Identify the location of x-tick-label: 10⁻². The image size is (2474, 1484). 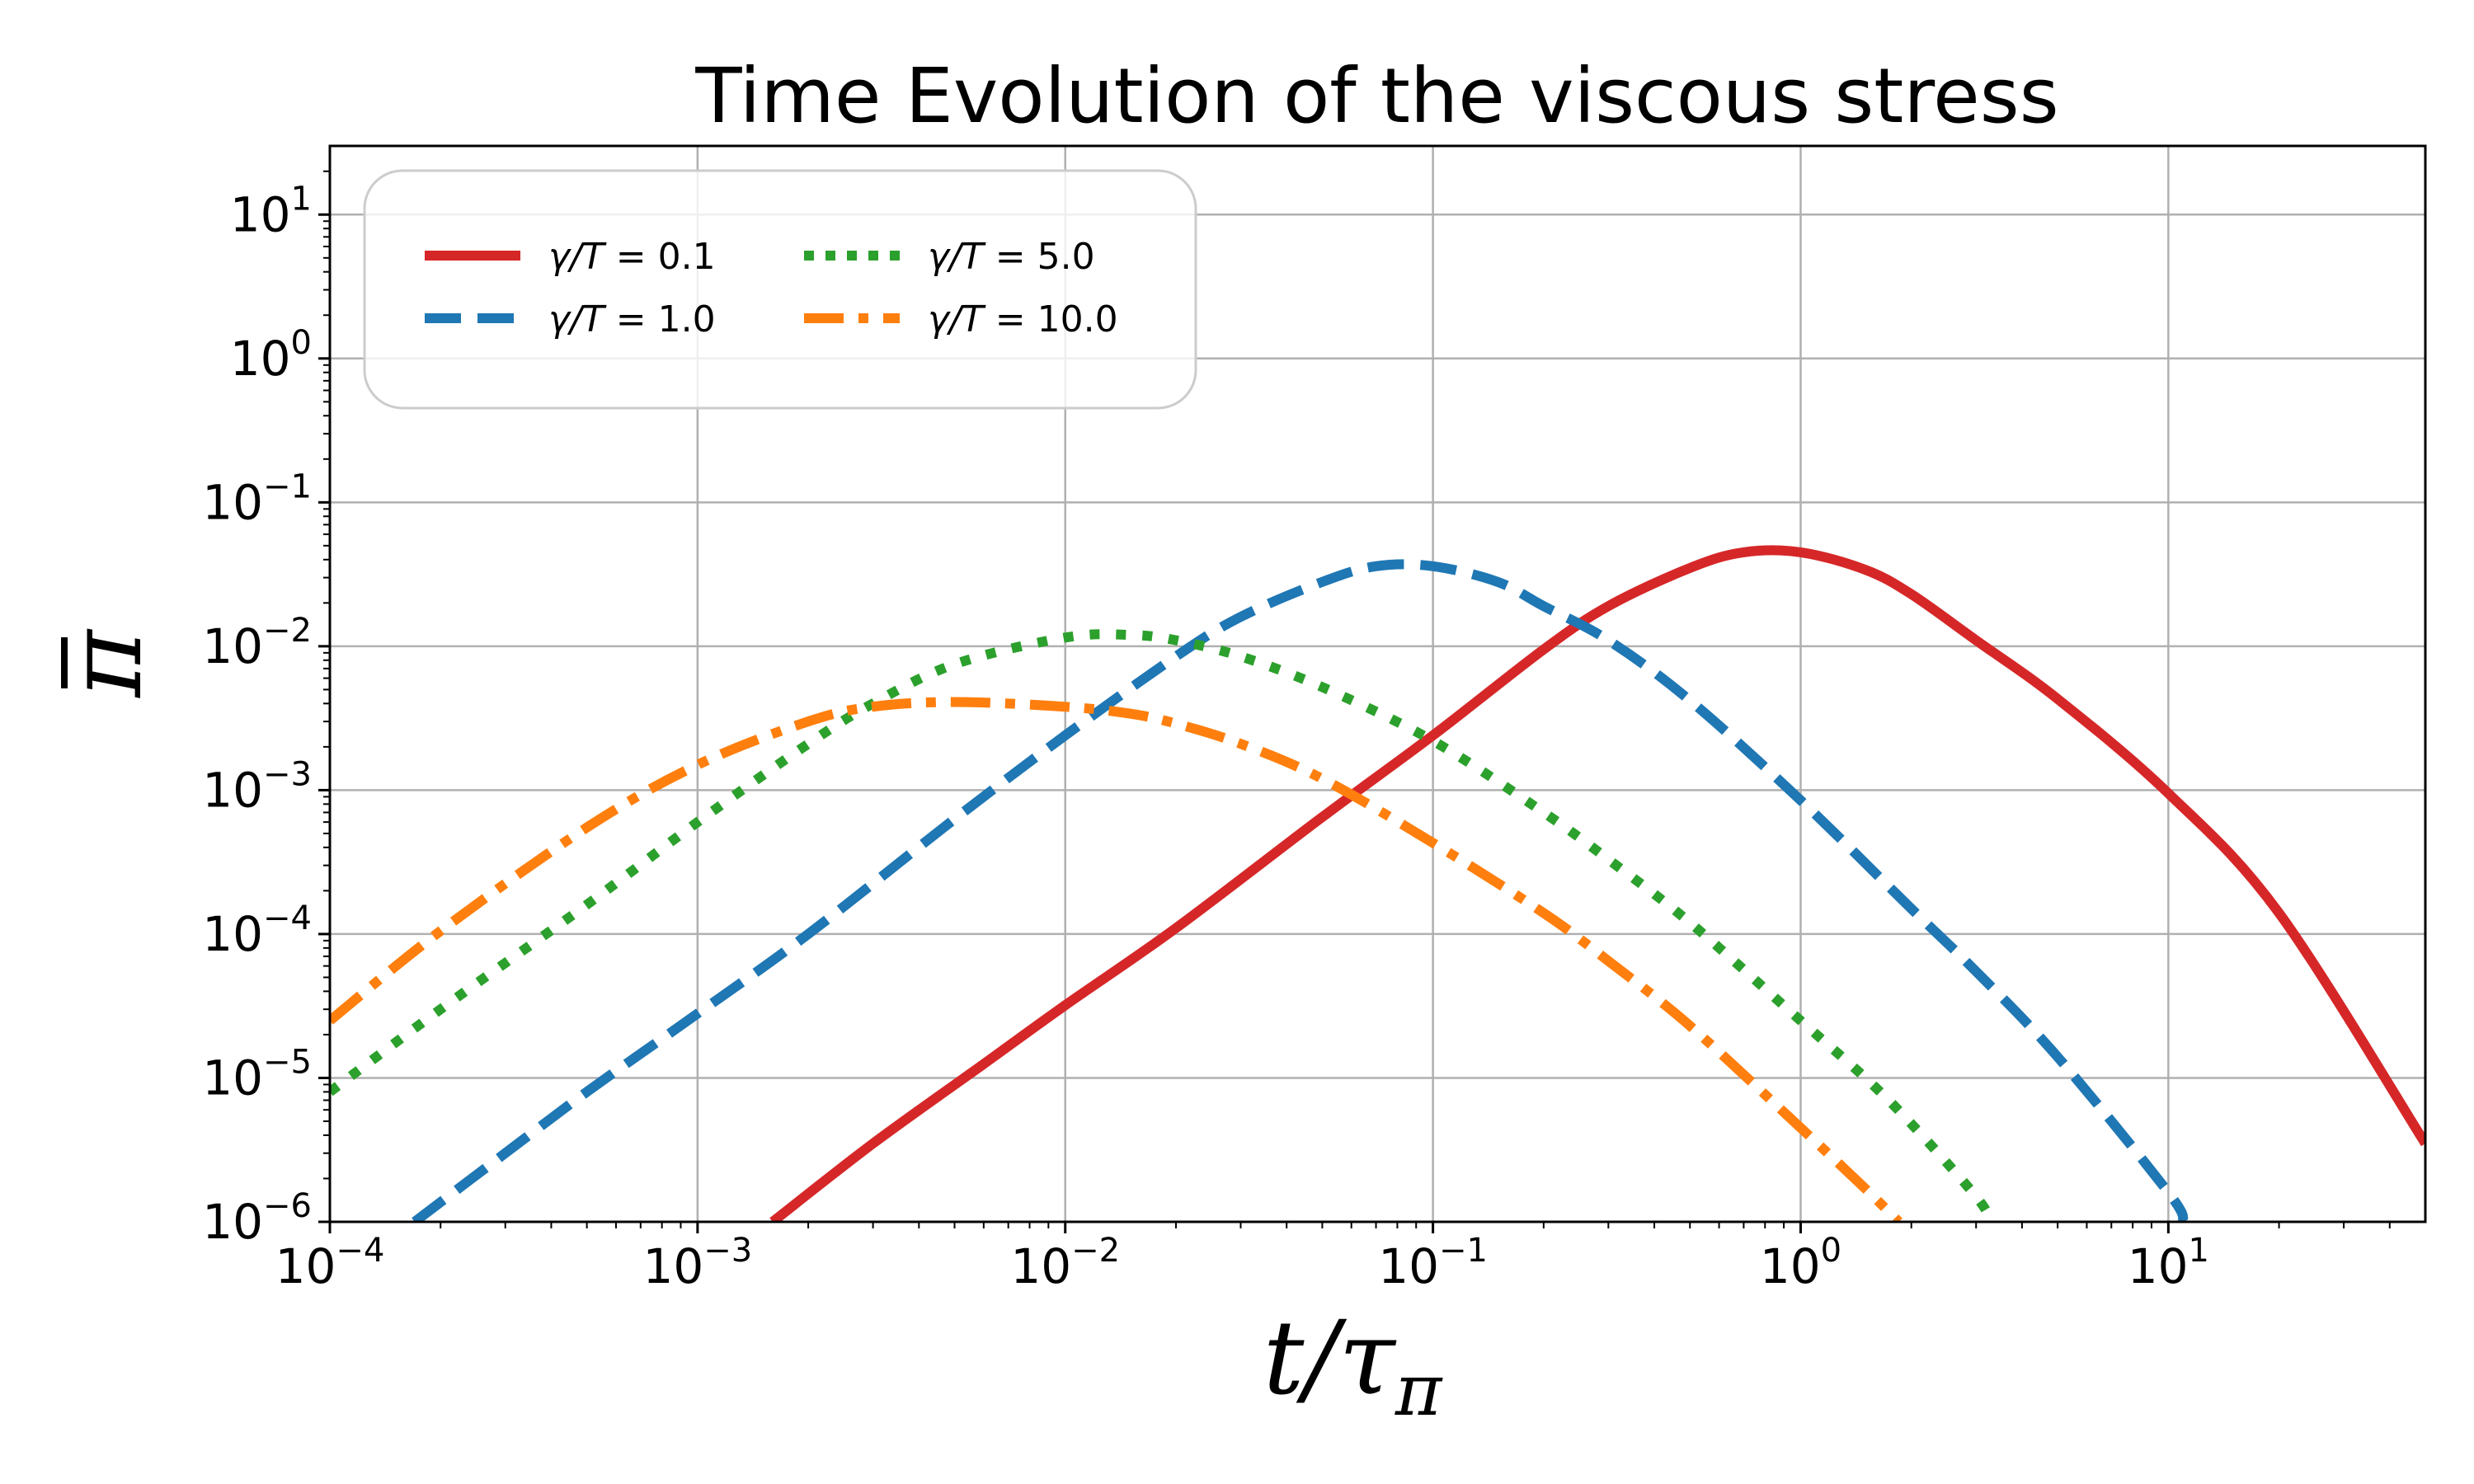
(1065, 1263).